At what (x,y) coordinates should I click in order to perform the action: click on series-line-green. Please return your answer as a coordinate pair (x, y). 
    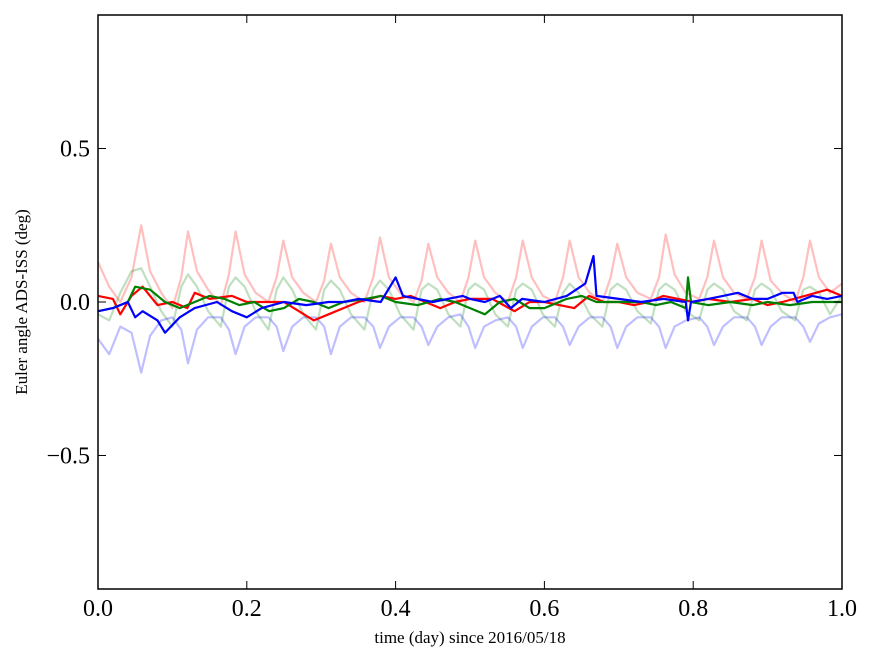
    Looking at the image, I should click on (470, 296).